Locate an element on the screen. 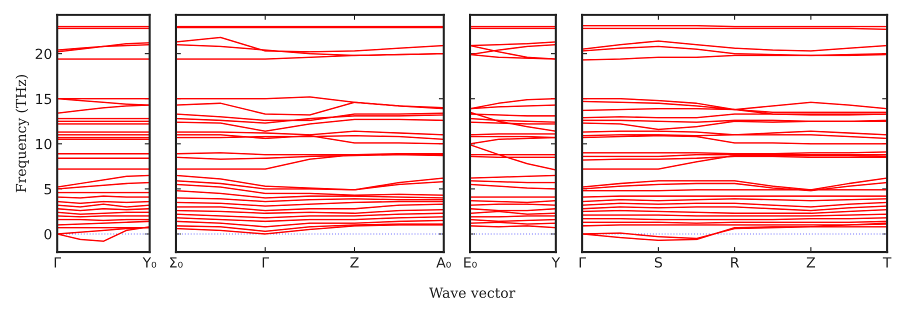 This screenshot has height=310, width=908. x-tick-label: E₀ is located at coordinates (470, 262).